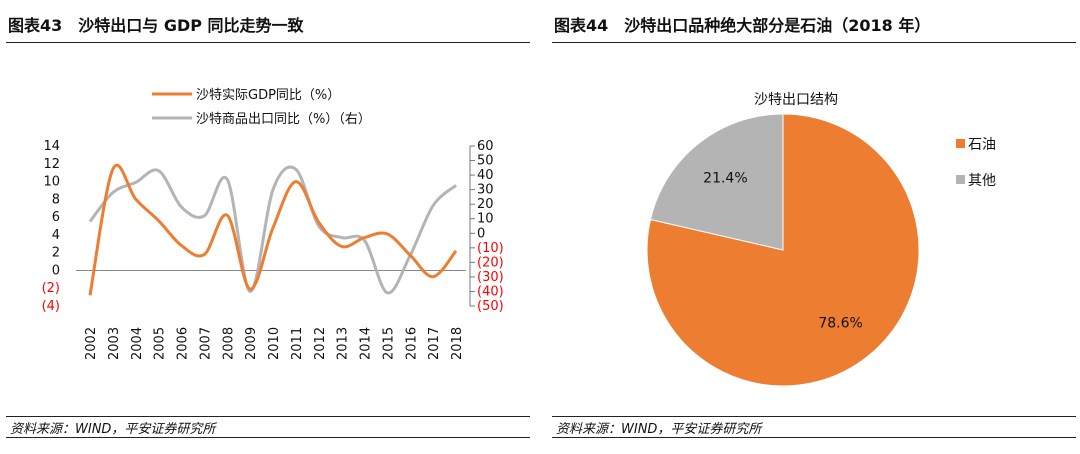  Describe the element at coordinates (297, 343) in the screenshot. I see `x-tick-label: 2011` at that location.